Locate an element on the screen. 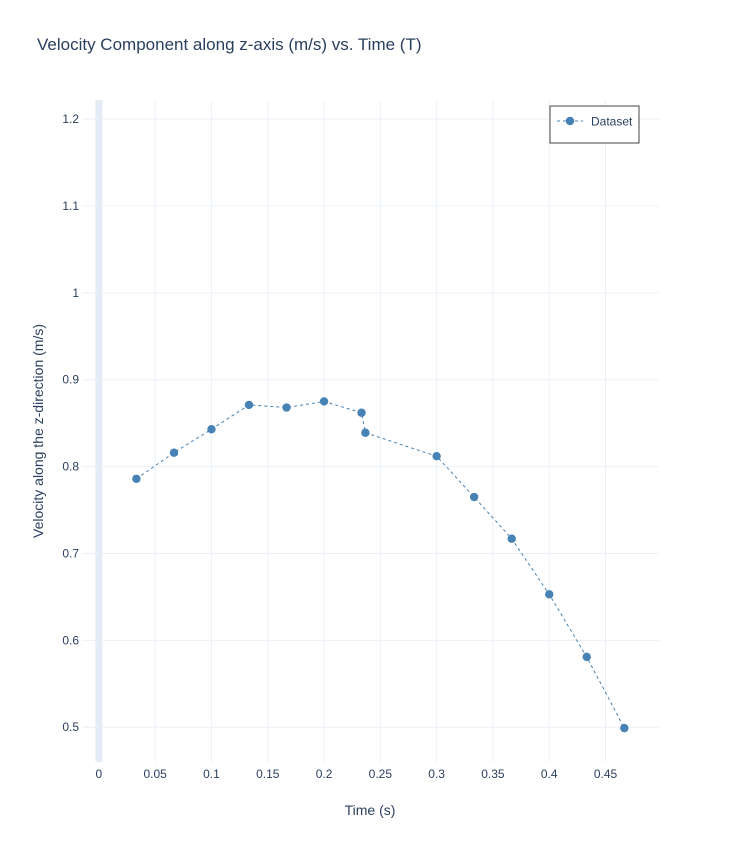  x-tick-label: 0 is located at coordinates (99, 774).